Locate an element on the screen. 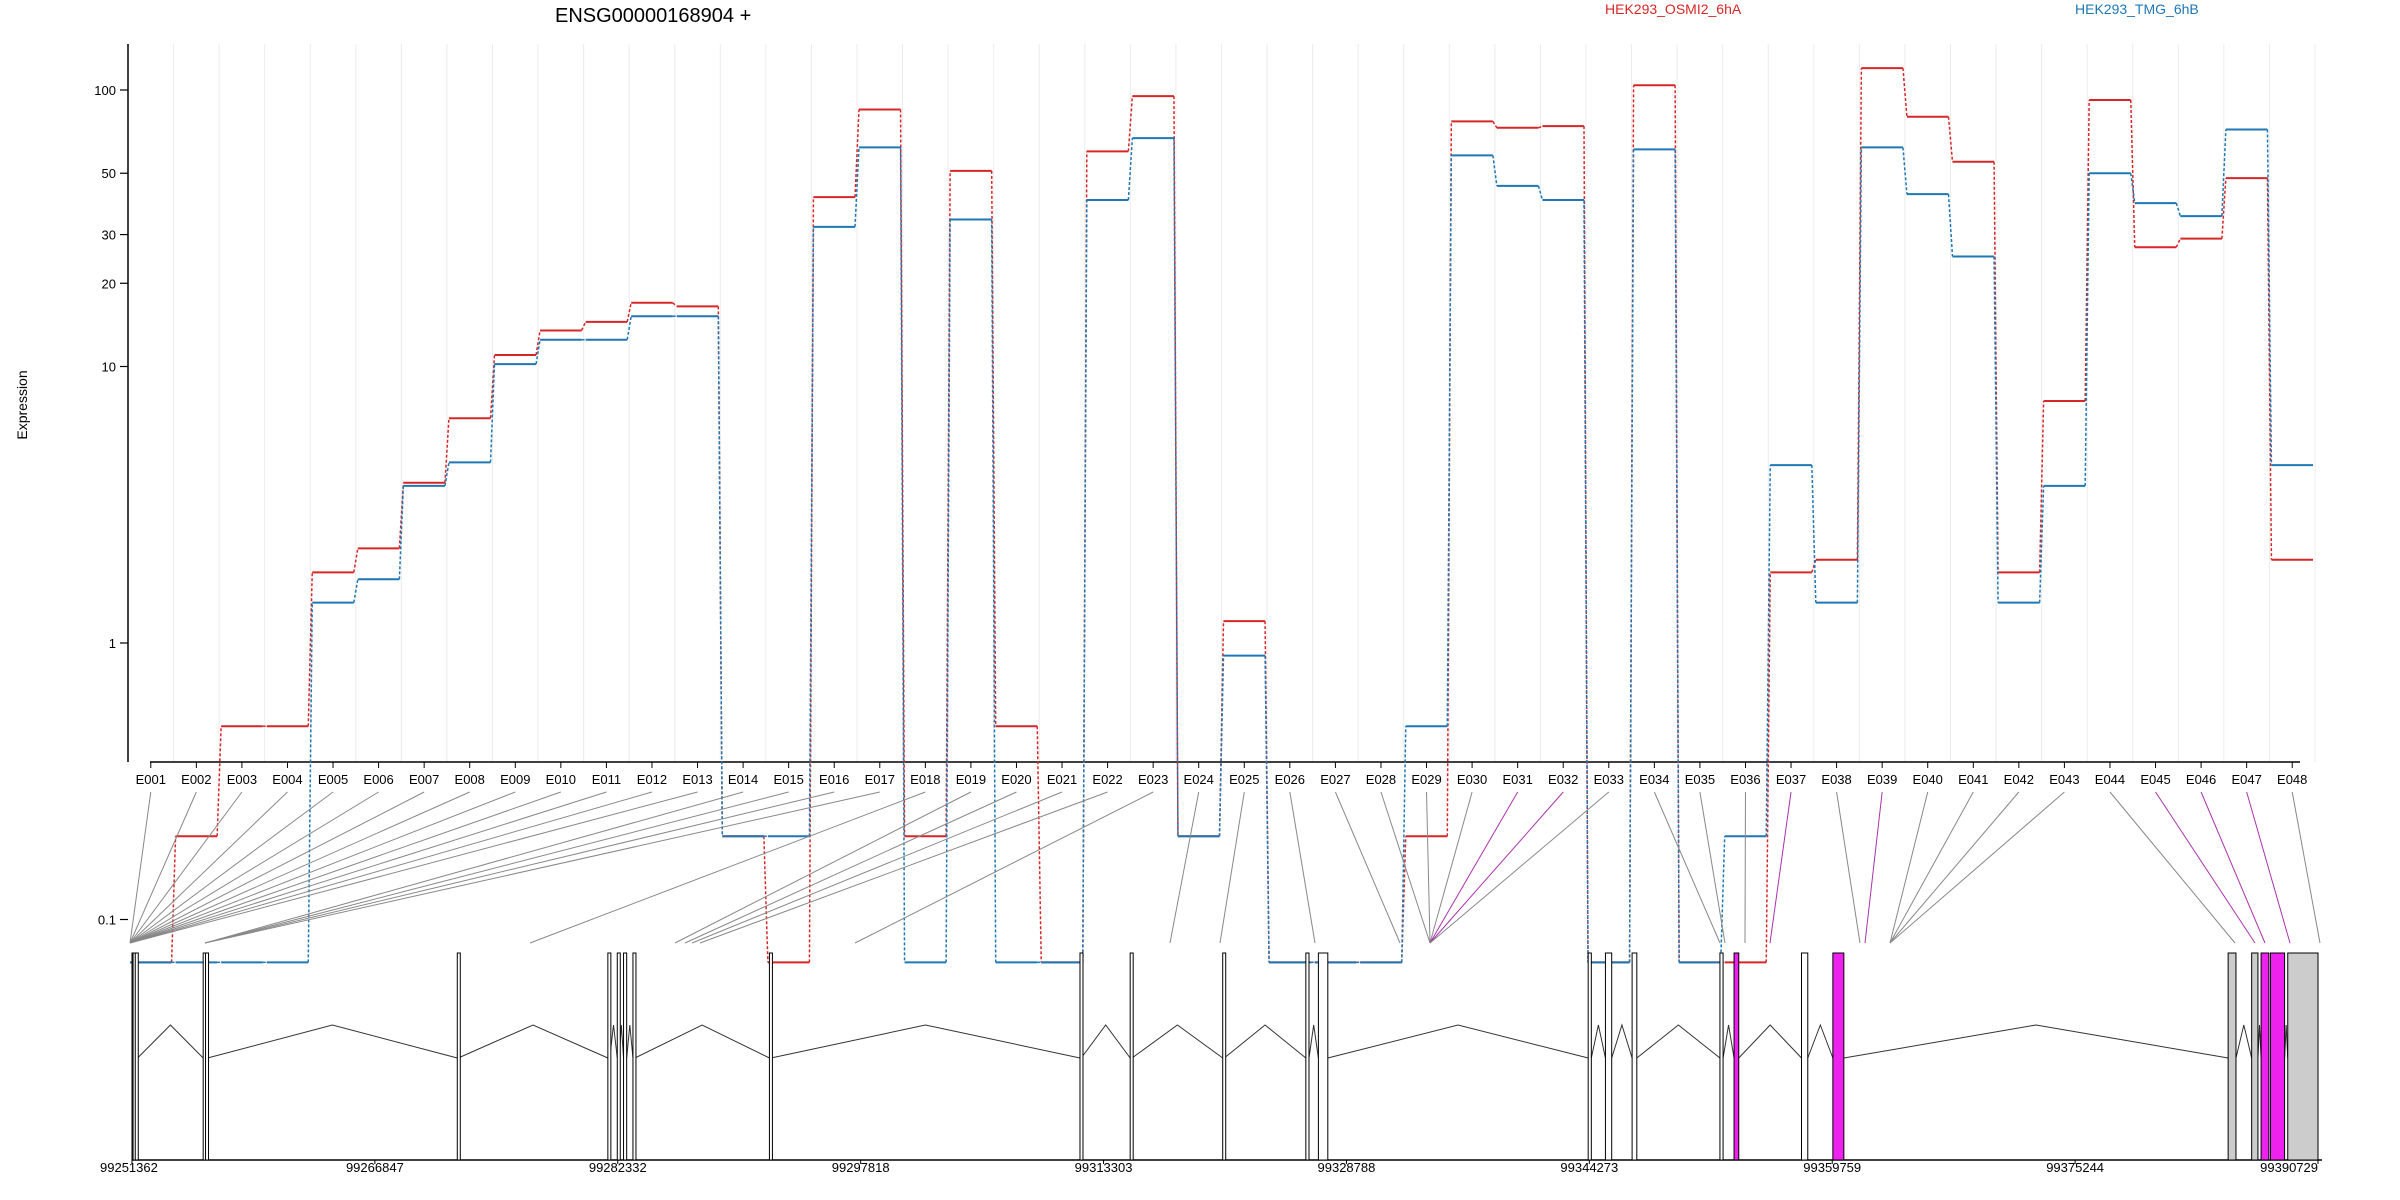 Image resolution: width=2400 pixels, height=1200 pixels. exon-label: E001 is located at coordinates (151, 779).